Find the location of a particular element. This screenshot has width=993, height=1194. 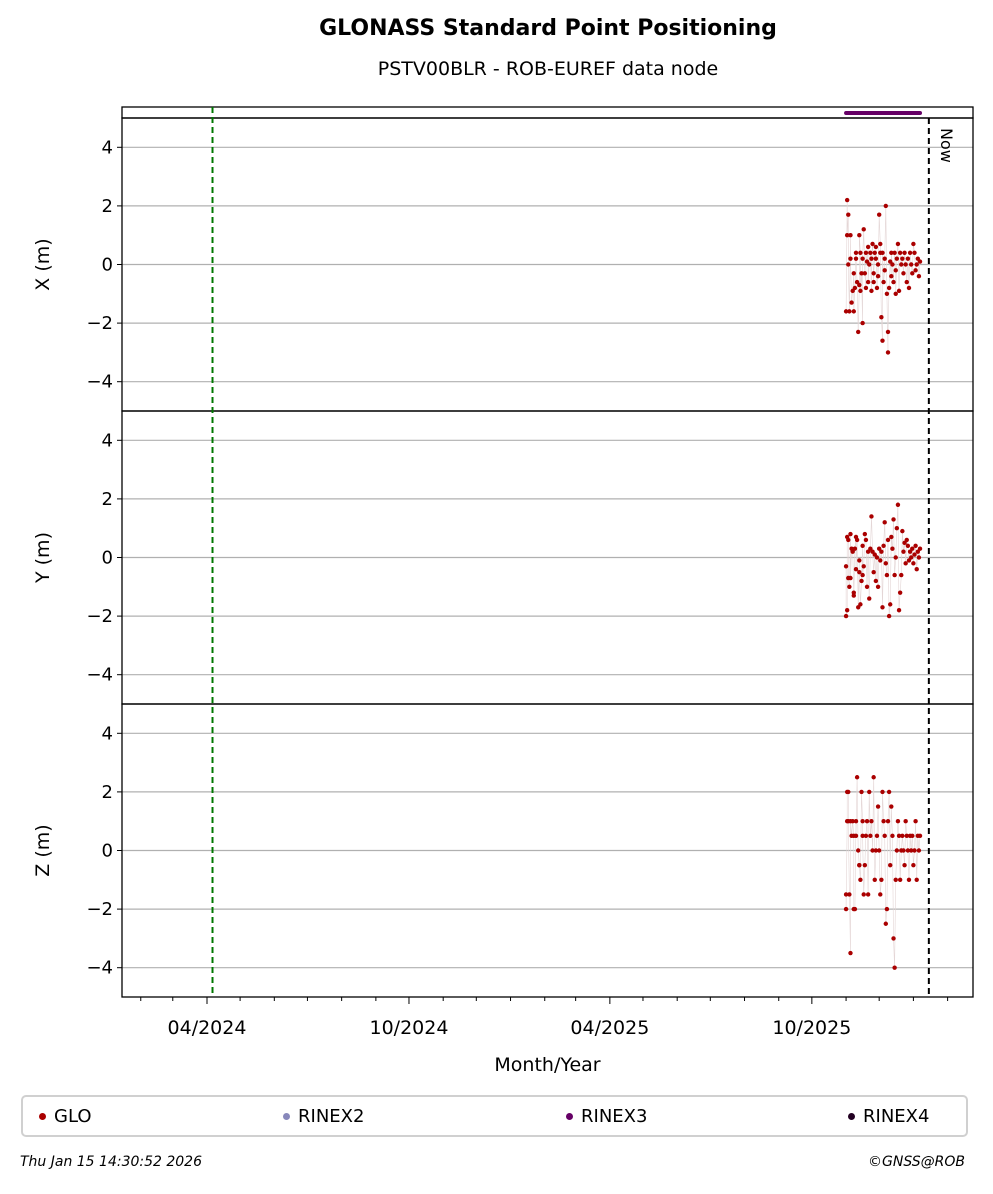

legend-item-rinex3: RINEX3 is located at coordinates (606, 1116).